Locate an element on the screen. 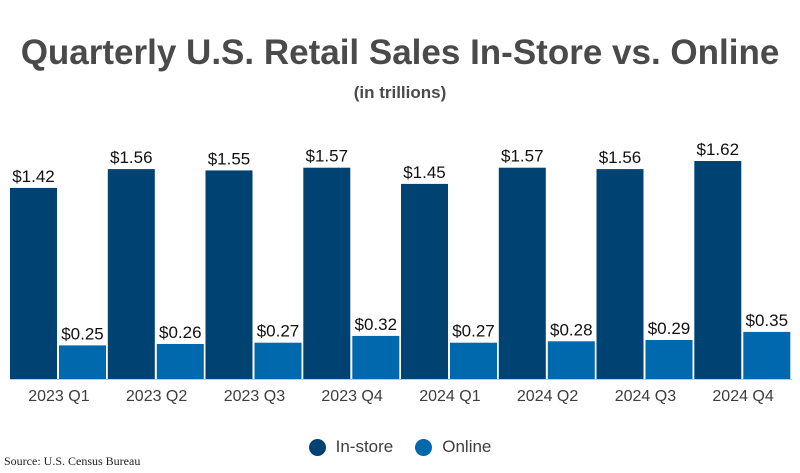 This screenshot has width=800, height=473. legend-item-online: Online is located at coordinates (453, 447).